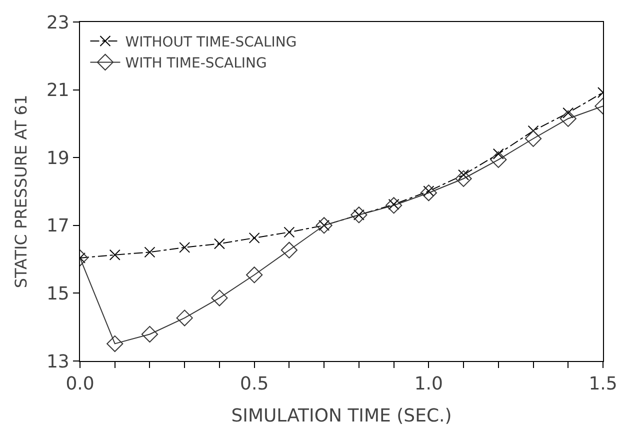 The height and width of the screenshot is (434, 643). I want to click on x-tick-label: 0.5, so click(254, 384).